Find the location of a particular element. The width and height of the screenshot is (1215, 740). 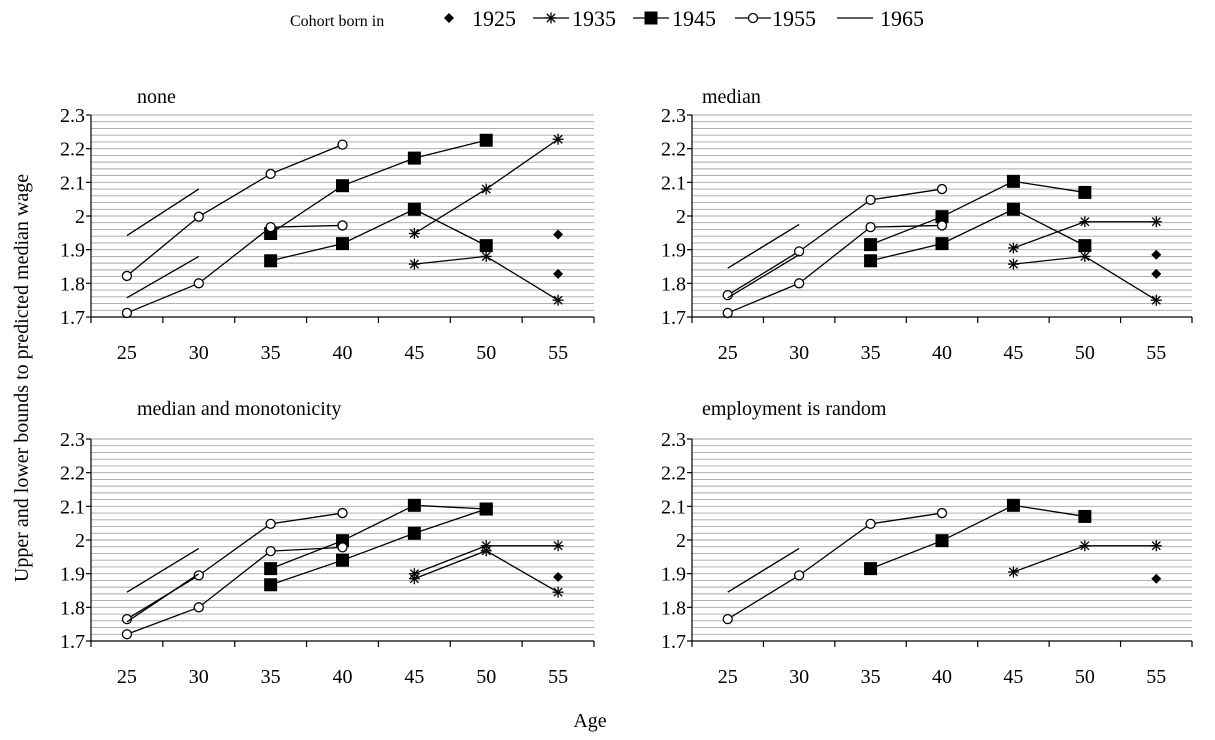

series-1965 is located at coordinates (763, 570).